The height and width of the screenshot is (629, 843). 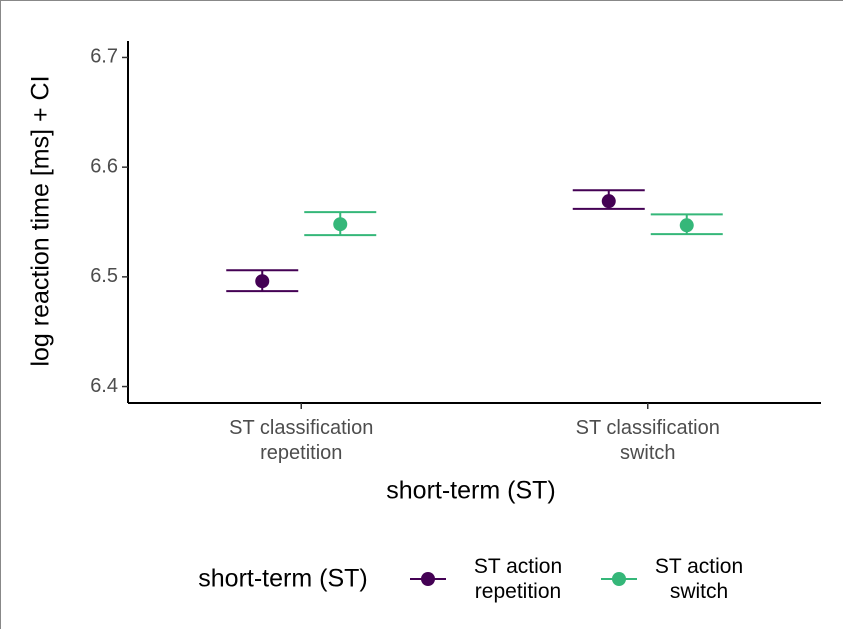 I want to click on y-tick-label: 6.7, so click(x=104, y=57).